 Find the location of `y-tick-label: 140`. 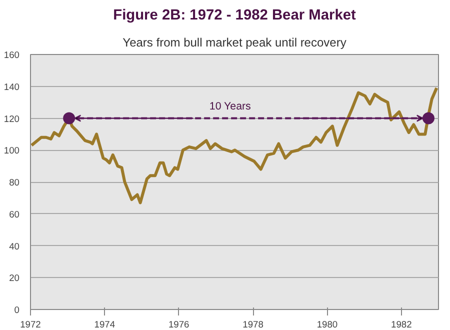

y-tick-label: 140 is located at coordinates (12, 87).